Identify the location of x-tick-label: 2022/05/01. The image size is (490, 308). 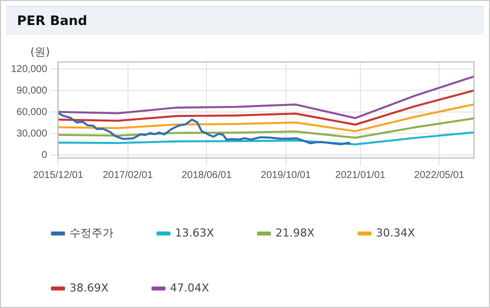
(439, 175).